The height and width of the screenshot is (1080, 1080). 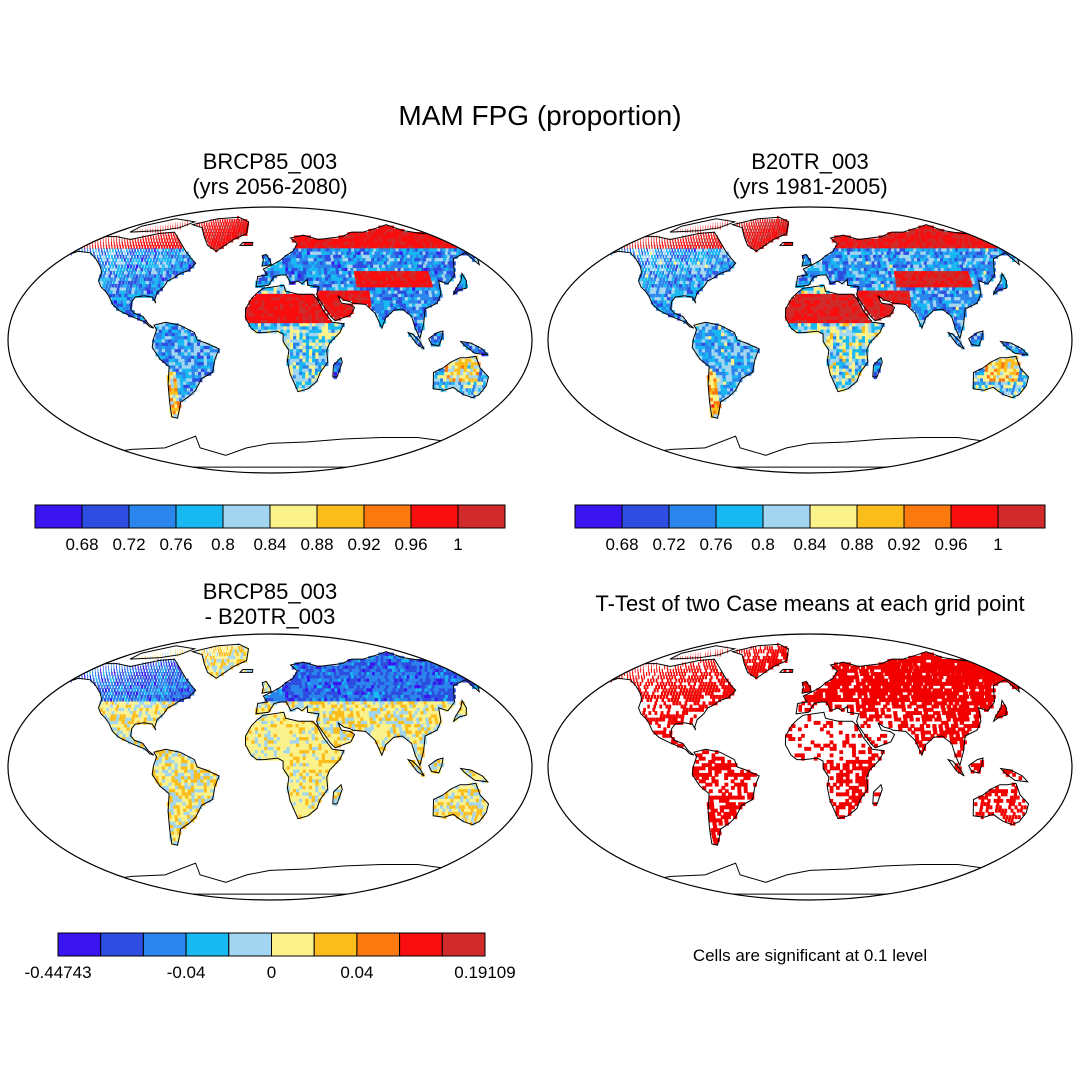 I want to click on significance-note: Cells are significant at 0.1 level, so click(x=810, y=955).